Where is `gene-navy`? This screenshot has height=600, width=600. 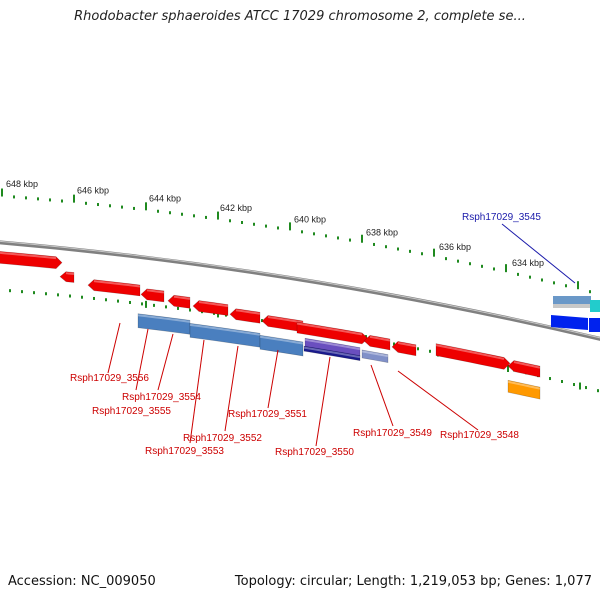 gene-navy is located at coordinates (332, 353).